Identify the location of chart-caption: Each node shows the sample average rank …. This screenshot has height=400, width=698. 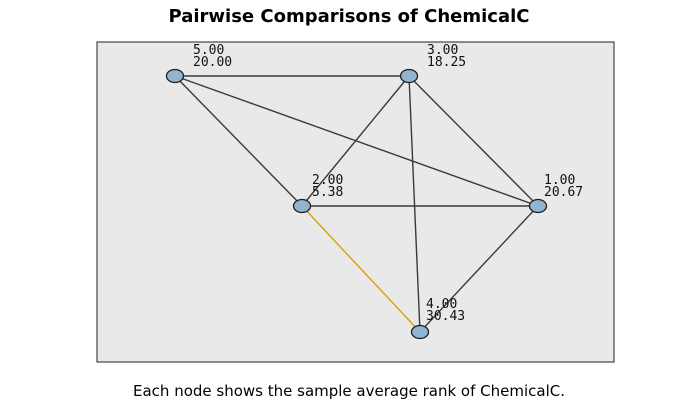
(349, 391).